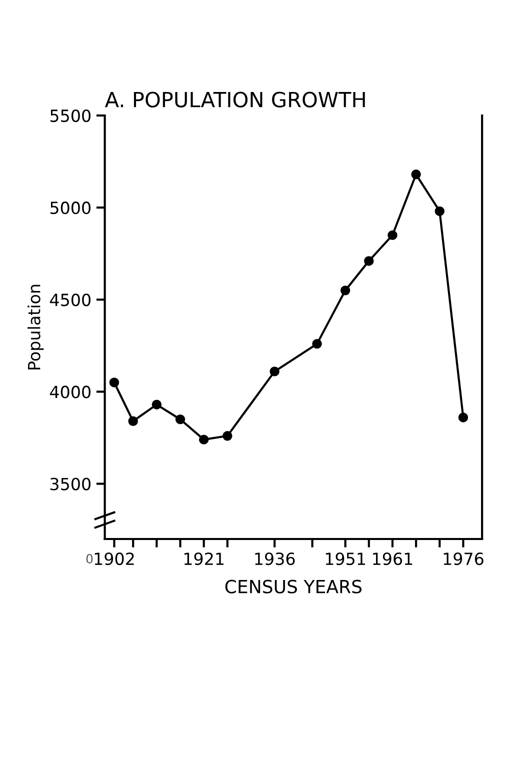 The width and height of the screenshot is (524, 770). I want to click on x-tick-label: 1921, so click(204, 559).